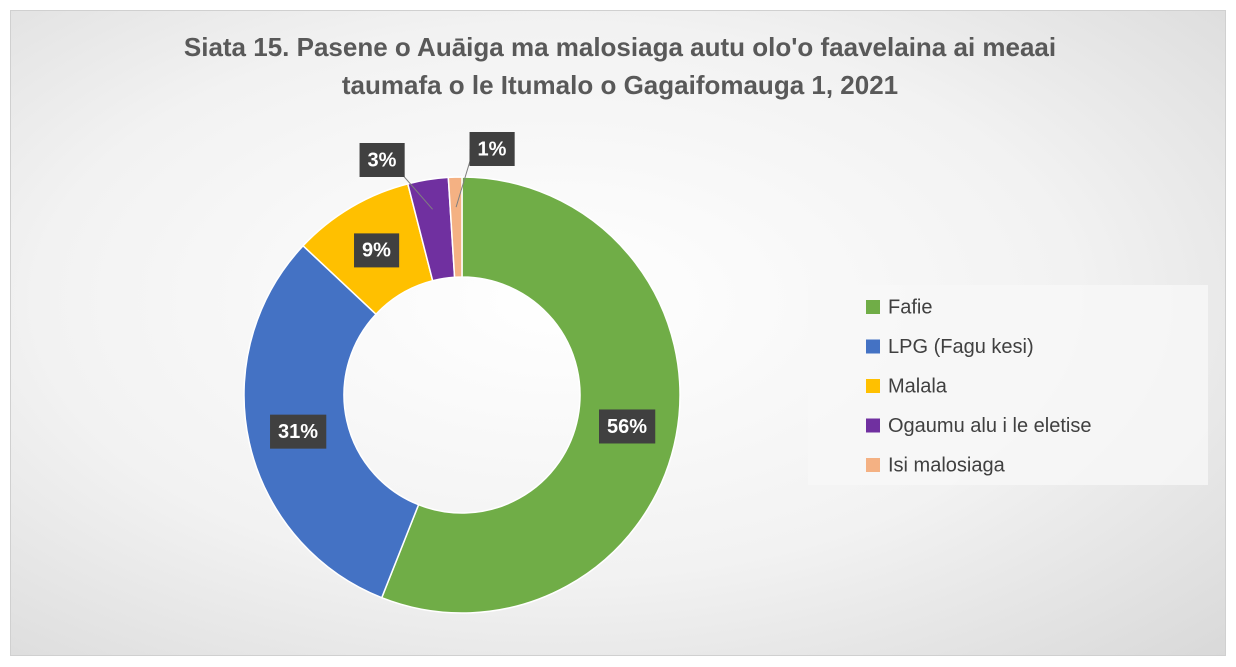 Image resolution: width=1236 pixels, height=667 pixels. I want to click on legend-label: Isi malosiaga, so click(947, 465).